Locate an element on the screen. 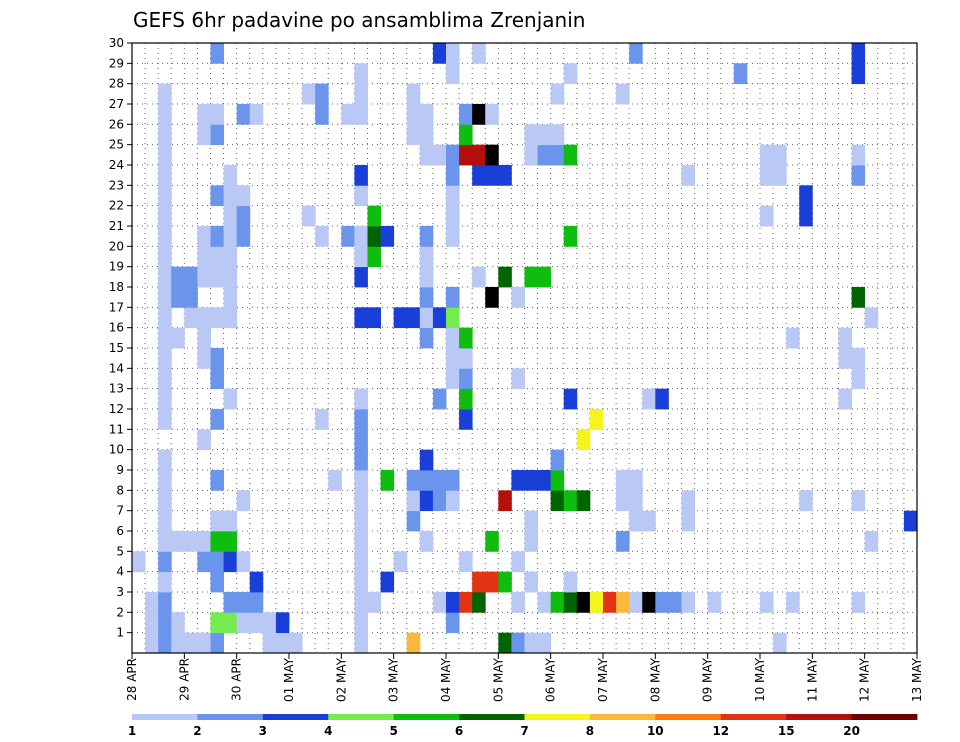 This screenshot has height=742, width=960. y-tick-label: 9 is located at coordinates (120, 470).